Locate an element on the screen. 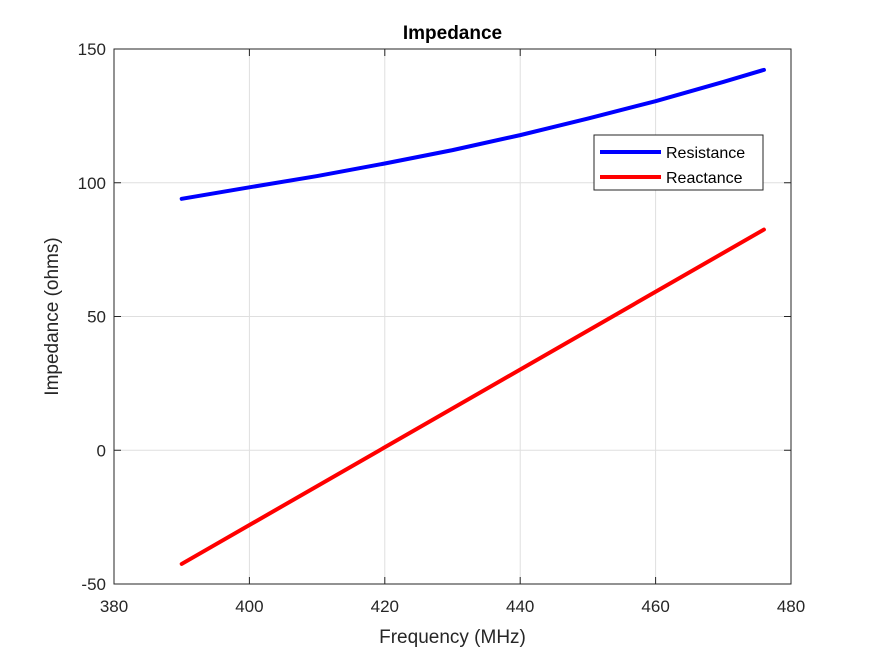  x-axis-label: Frequency (MHz) is located at coordinates (452, 637).